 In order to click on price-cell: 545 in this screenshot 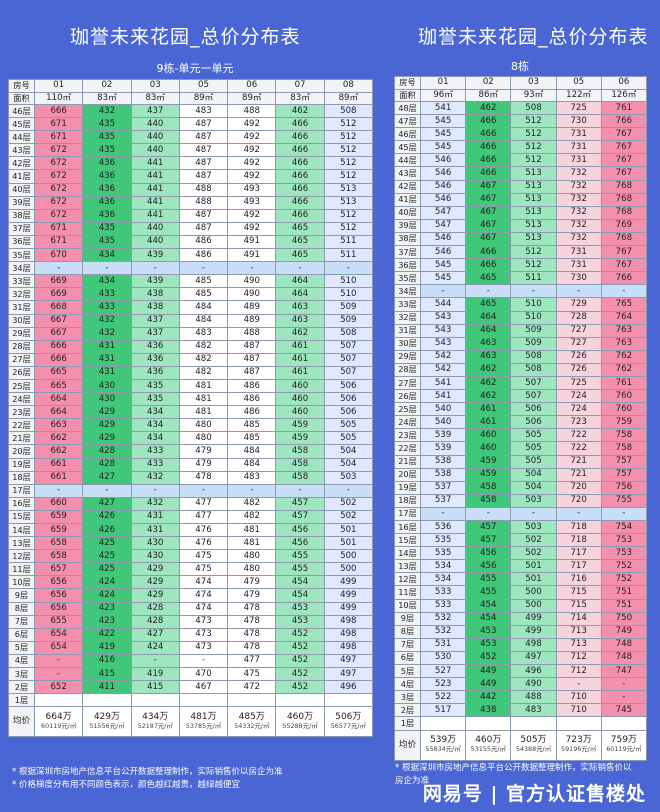, I will do `click(443, 147)`.